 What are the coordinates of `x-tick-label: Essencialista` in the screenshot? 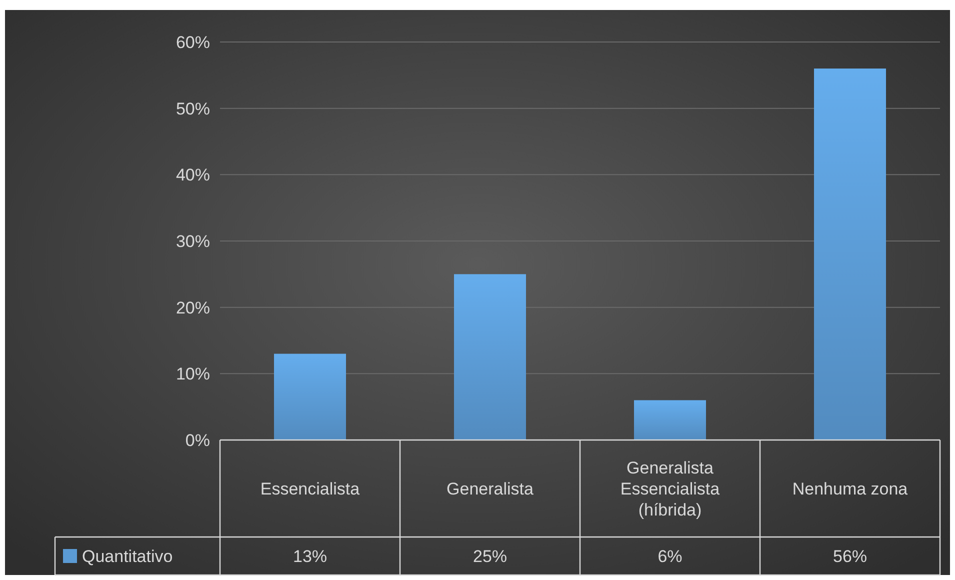 It's located at (310, 488).